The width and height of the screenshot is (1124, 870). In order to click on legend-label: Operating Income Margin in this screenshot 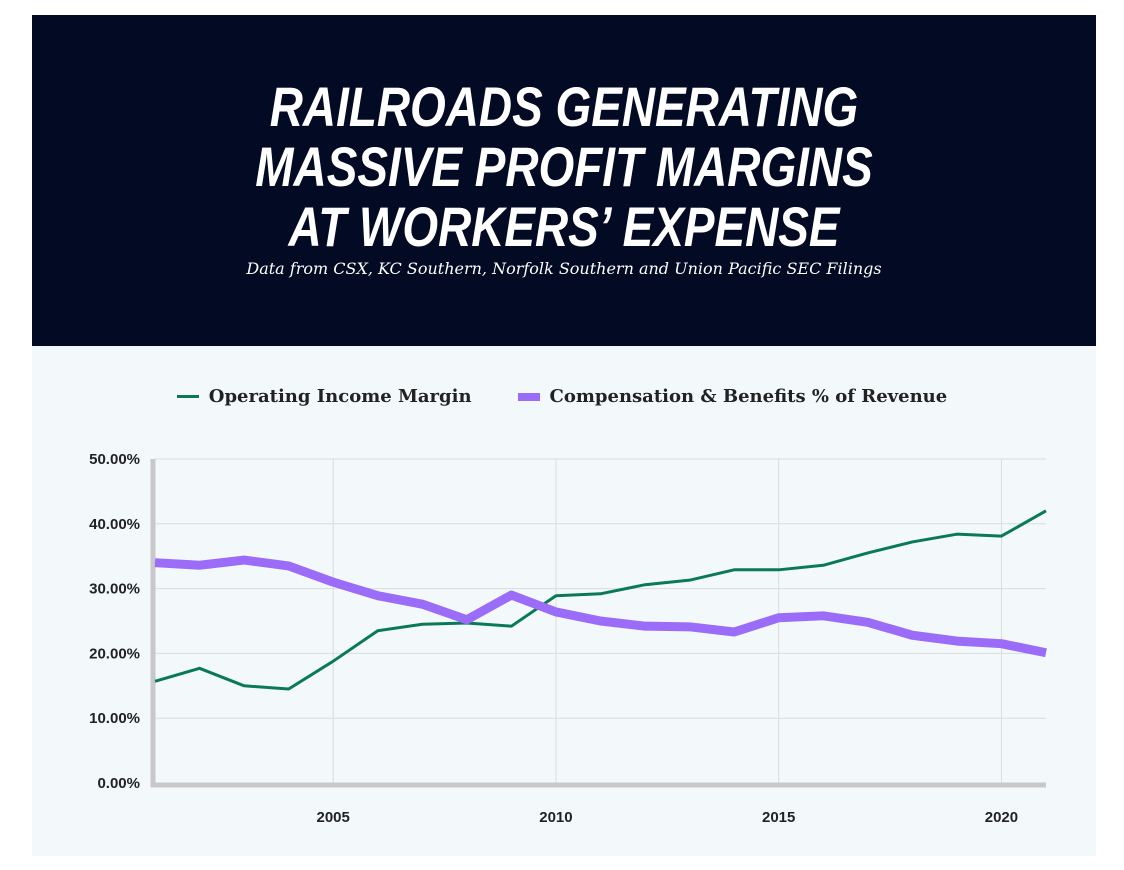, I will do `click(340, 396)`.